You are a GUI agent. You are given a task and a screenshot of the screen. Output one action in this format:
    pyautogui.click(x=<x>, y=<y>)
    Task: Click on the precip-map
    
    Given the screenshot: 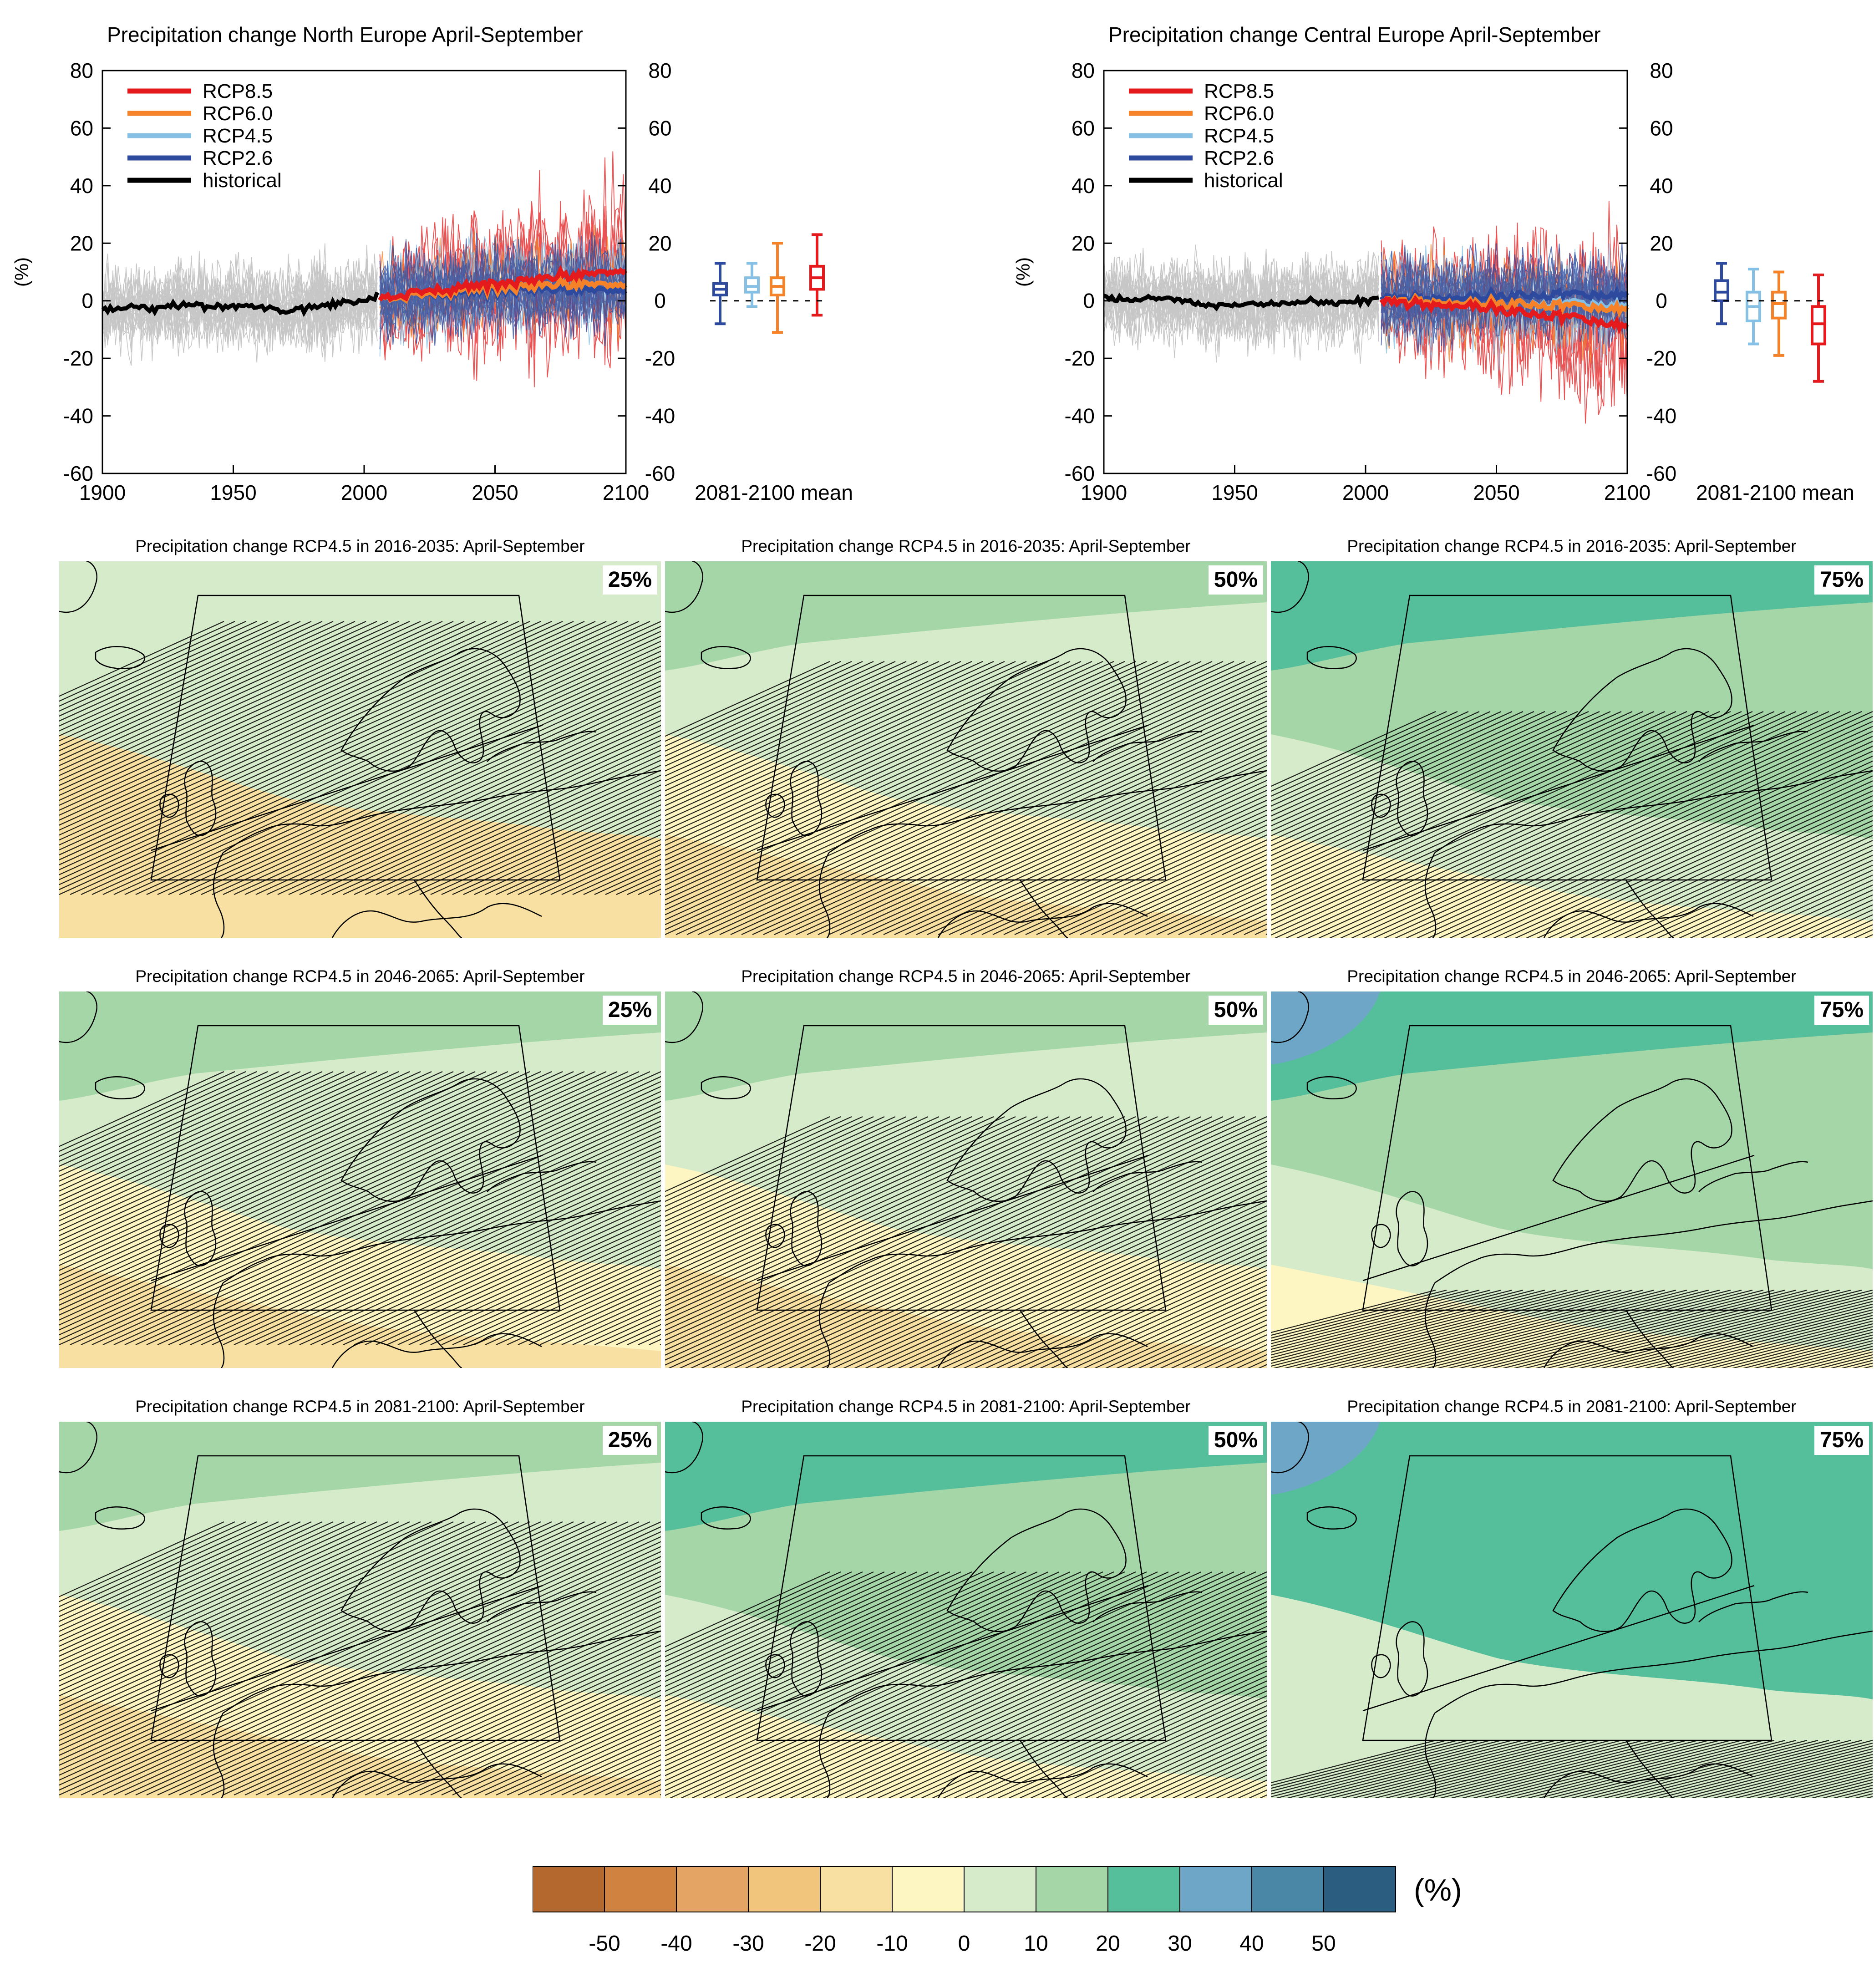 What is the action you would take?
    pyautogui.click(x=1572, y=1179)
    